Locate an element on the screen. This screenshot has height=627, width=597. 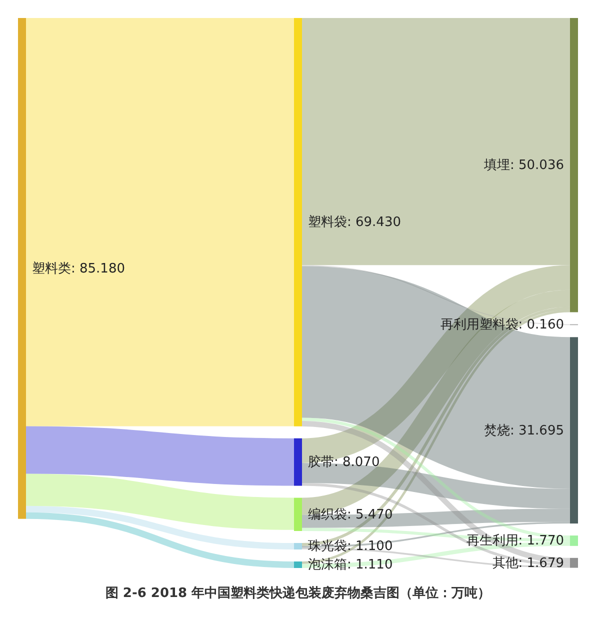
data-label: : 1.110 is located at coordinates (370, 564).